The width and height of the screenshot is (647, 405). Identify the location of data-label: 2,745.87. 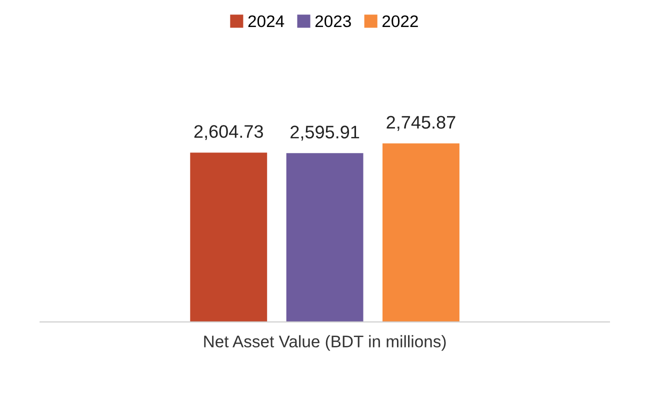
(421, 123).